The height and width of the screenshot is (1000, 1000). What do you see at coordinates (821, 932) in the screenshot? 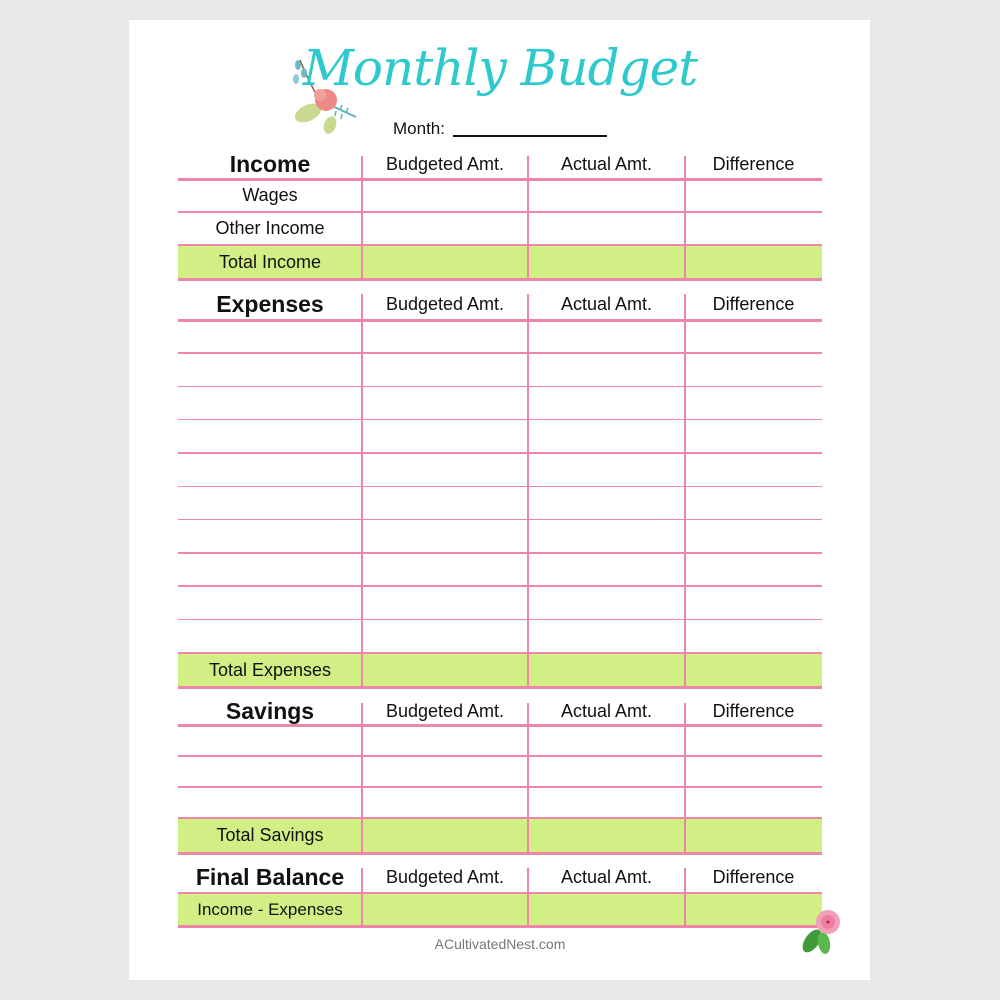
I see `flower-corner-icon` at bounding box center [821, 932].